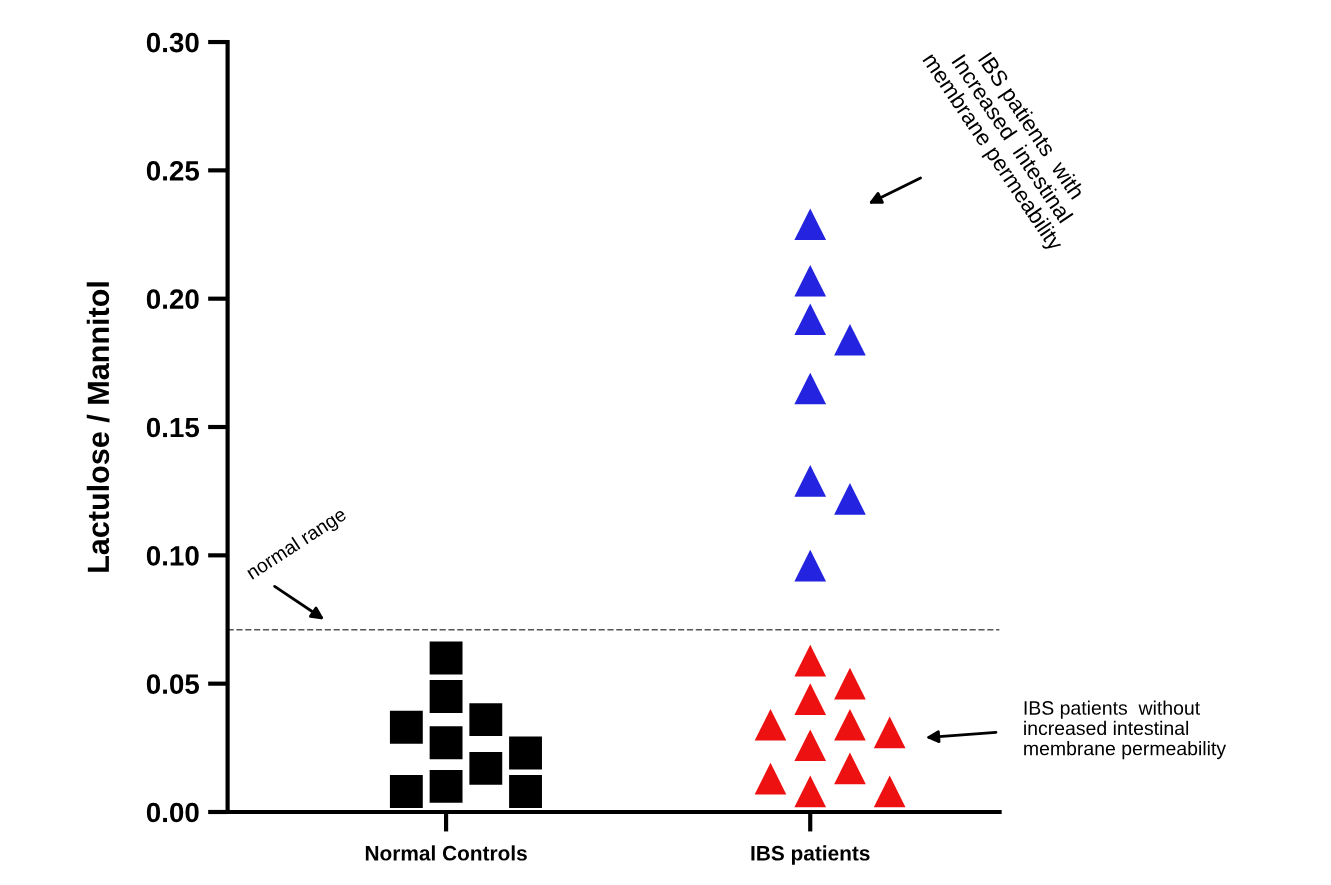  Describe the element at coordinates (173, 684) in the screenshot. I see `y-tick-label: 0.05` at that location.